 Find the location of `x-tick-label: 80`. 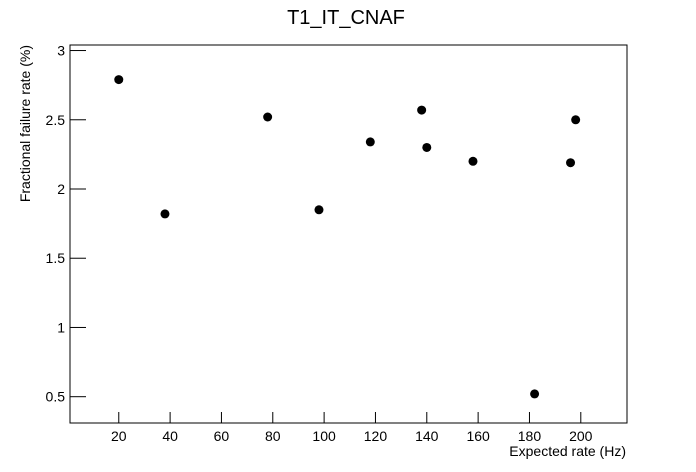

x-tick-label: 80 is located at coordinates (273, 436).